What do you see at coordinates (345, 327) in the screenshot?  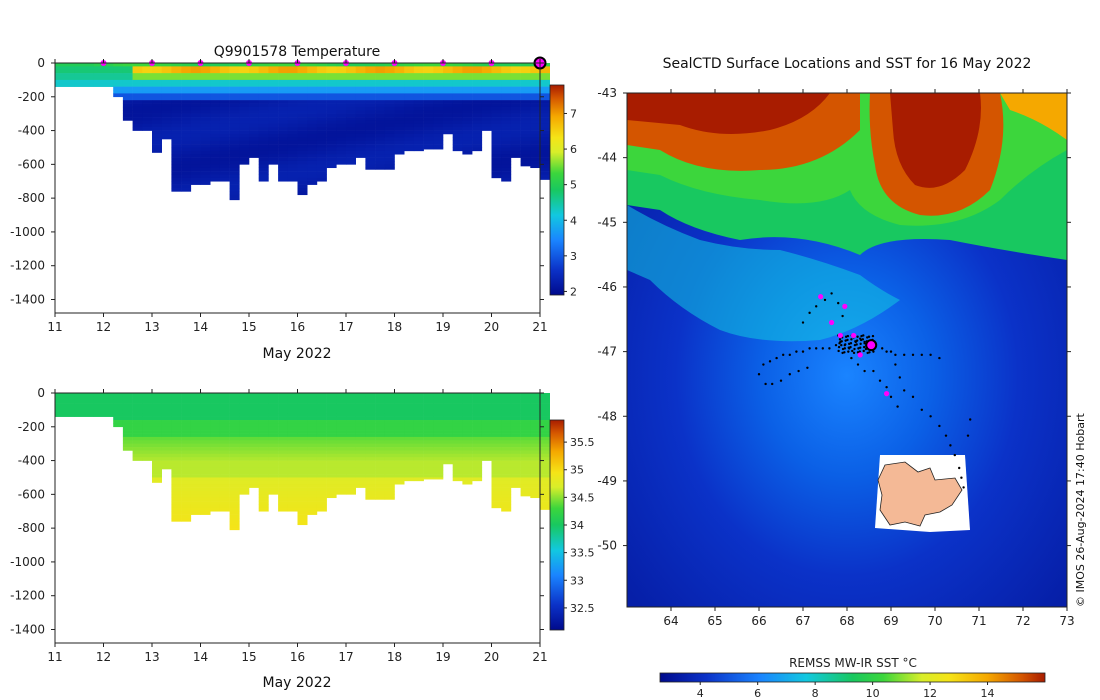 I see `x-tick-label: 17` at bounding box center [345, 327].